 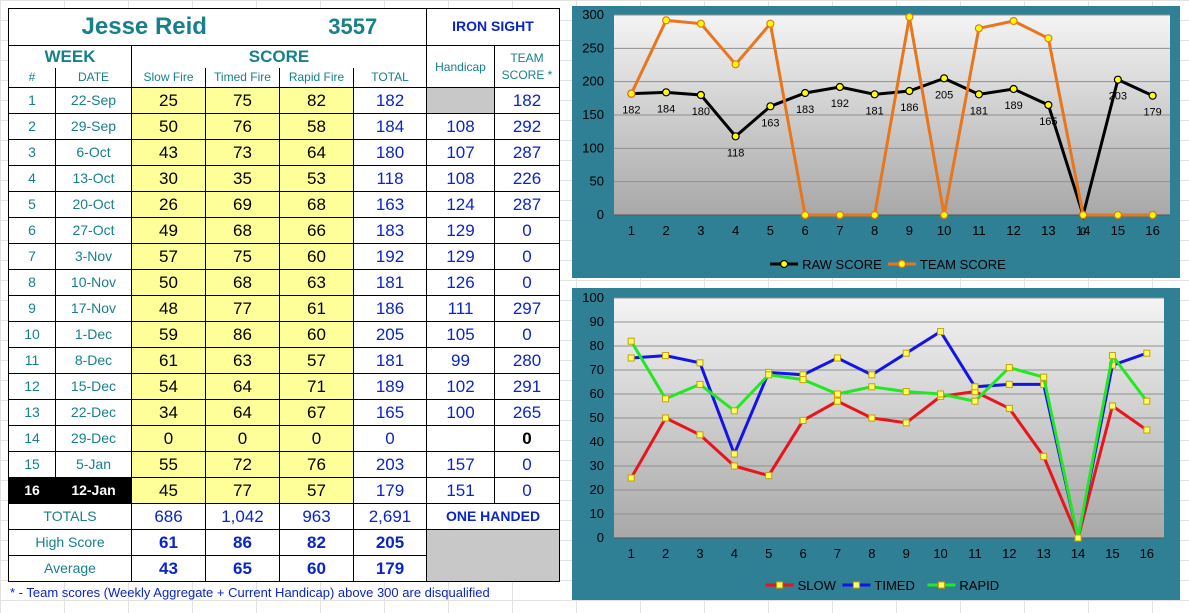 What do you see at coordinates (168, 568) in the screenshot?
I see `avg-slow: 43` at bounding box center [168, 568].